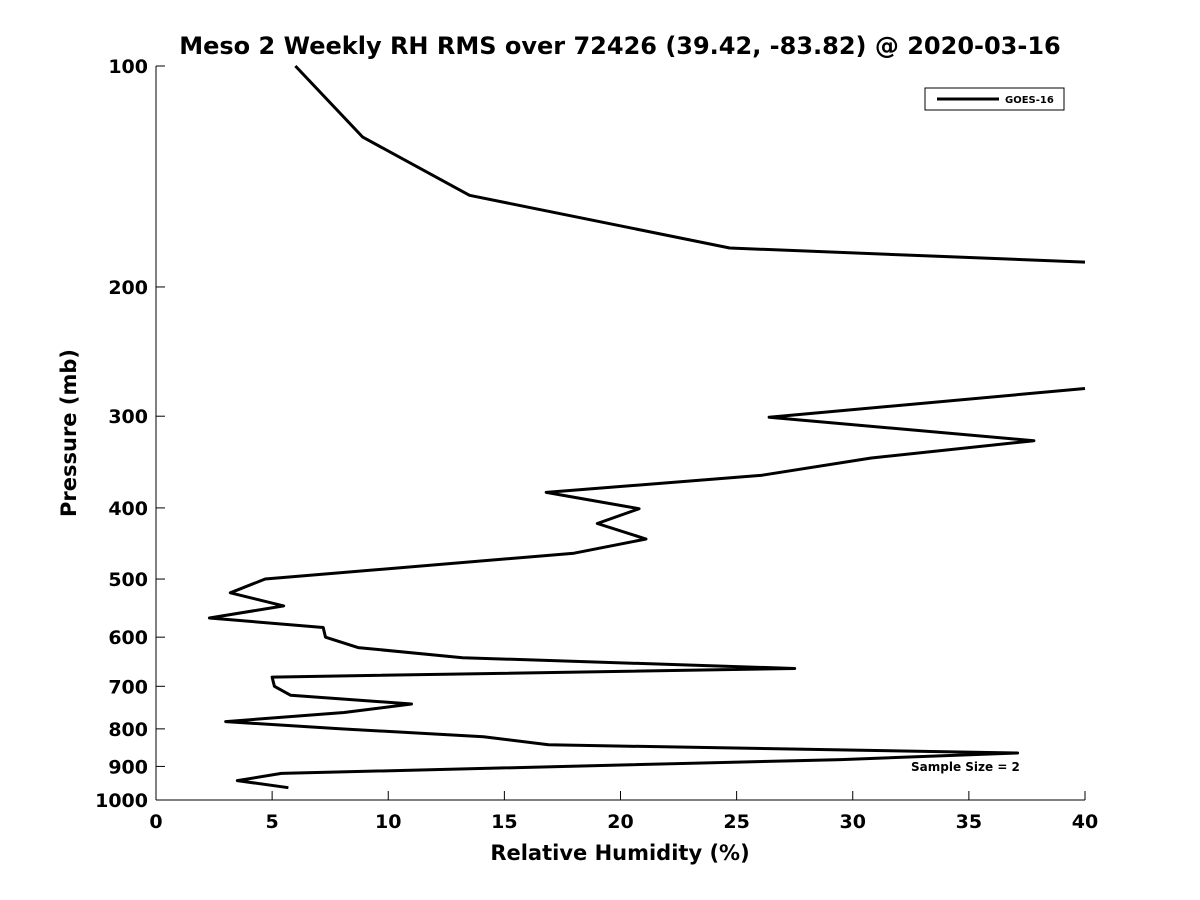 Image resolution: width=1200 pixels, height=900 pixels. What do you see at coordinates (1029, 100) in the screenshot?
I see `legend-label-goes-16: GOES-16` at bounding box center [1029, 100].